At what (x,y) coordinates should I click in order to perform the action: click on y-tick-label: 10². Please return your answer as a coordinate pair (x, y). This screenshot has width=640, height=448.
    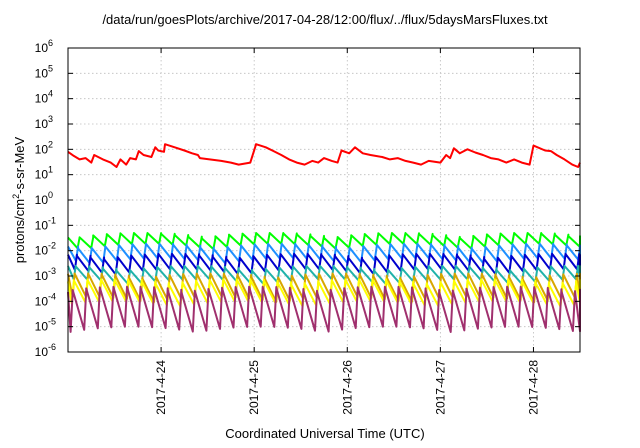
    Looking at the image, I should click on (44, 147).